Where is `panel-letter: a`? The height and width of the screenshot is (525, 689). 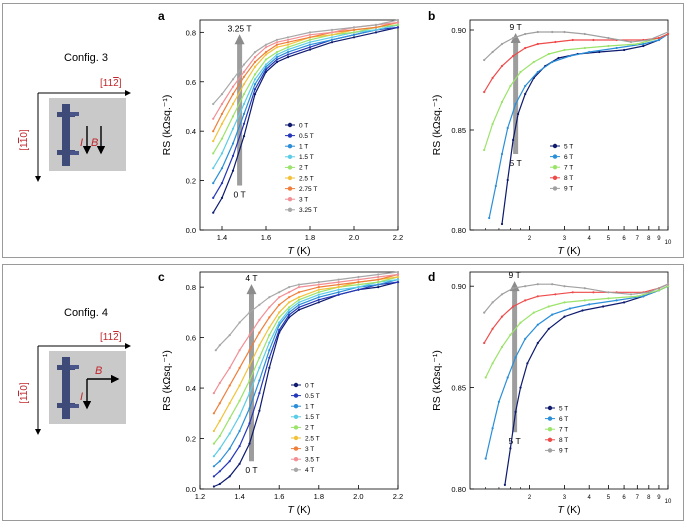
panel-letter: a is located at coordinates (161, 16).